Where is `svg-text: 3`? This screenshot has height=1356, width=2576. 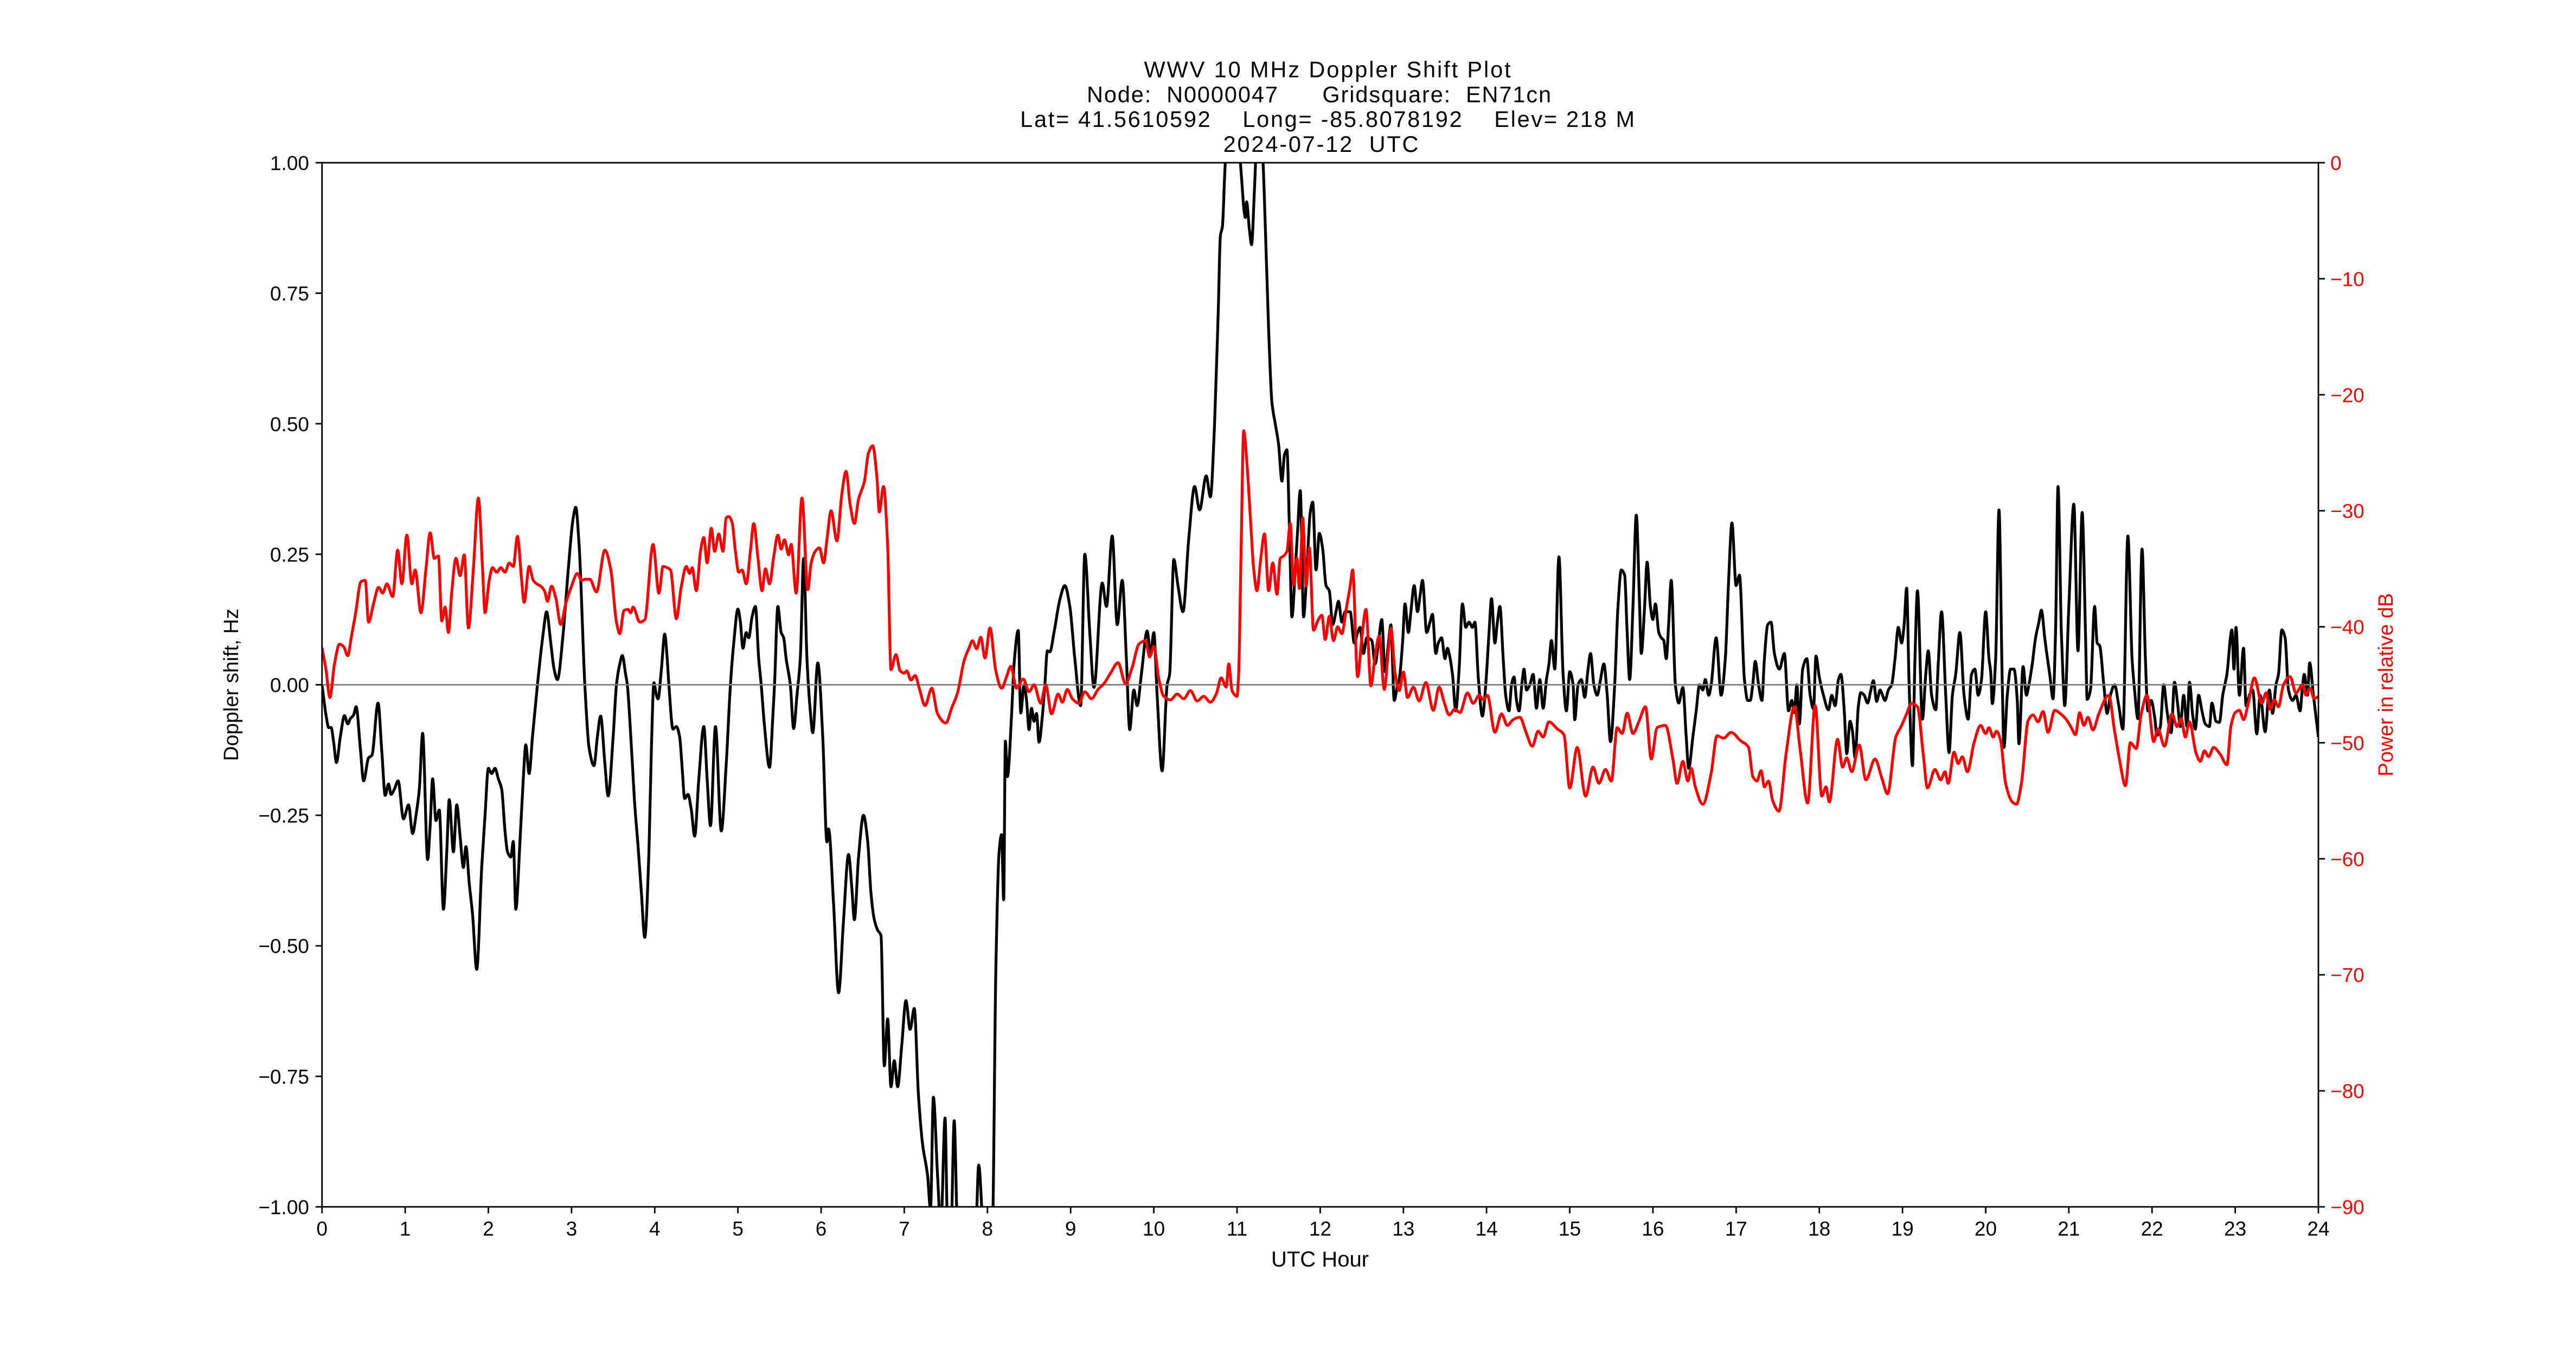 svg-text: 3 is located at coordinates (572, 1229).